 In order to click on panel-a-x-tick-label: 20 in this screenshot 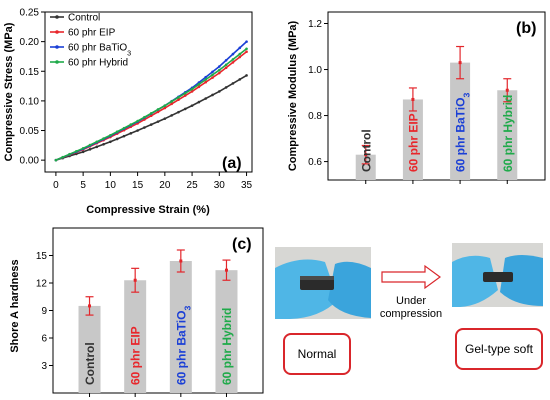, I will do `click(165, 185)`.